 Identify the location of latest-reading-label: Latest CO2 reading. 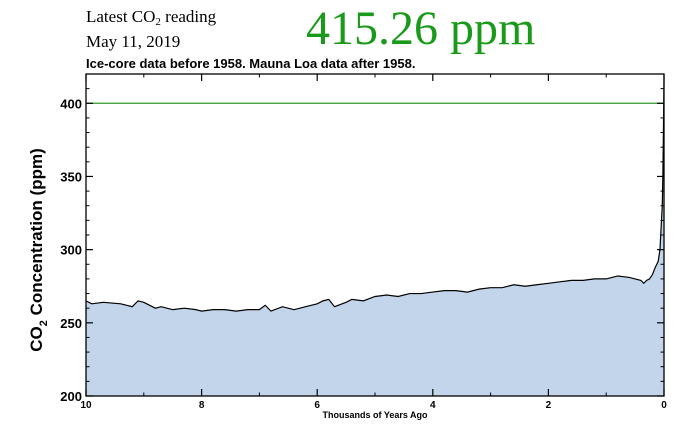
(151, 17).